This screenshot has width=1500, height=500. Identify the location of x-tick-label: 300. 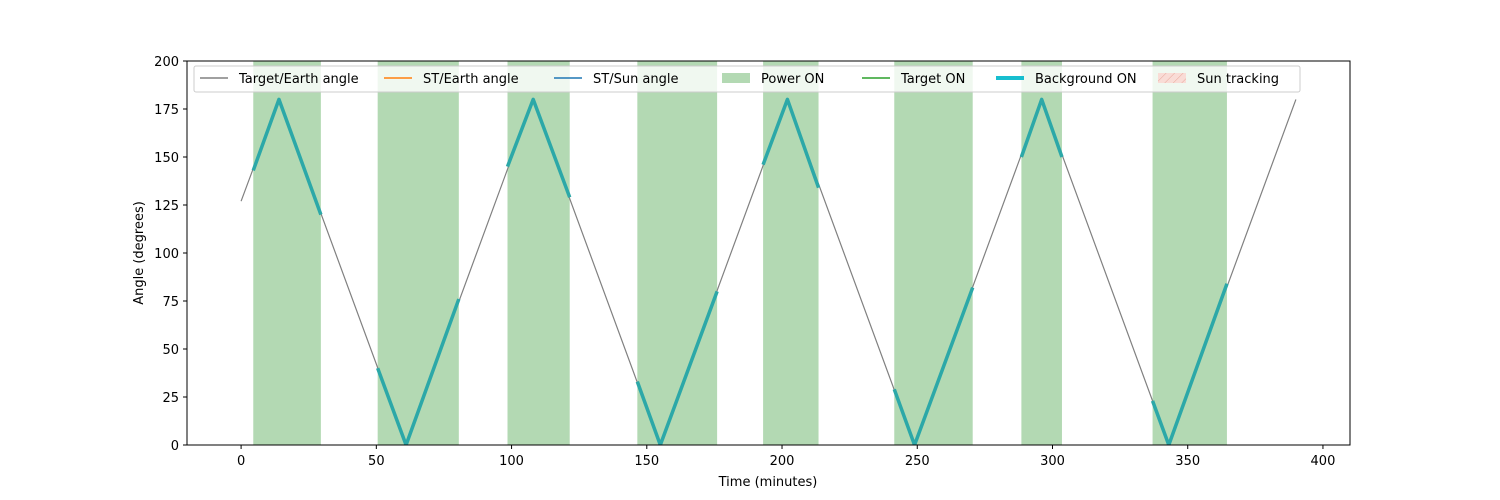
(1052, 461).